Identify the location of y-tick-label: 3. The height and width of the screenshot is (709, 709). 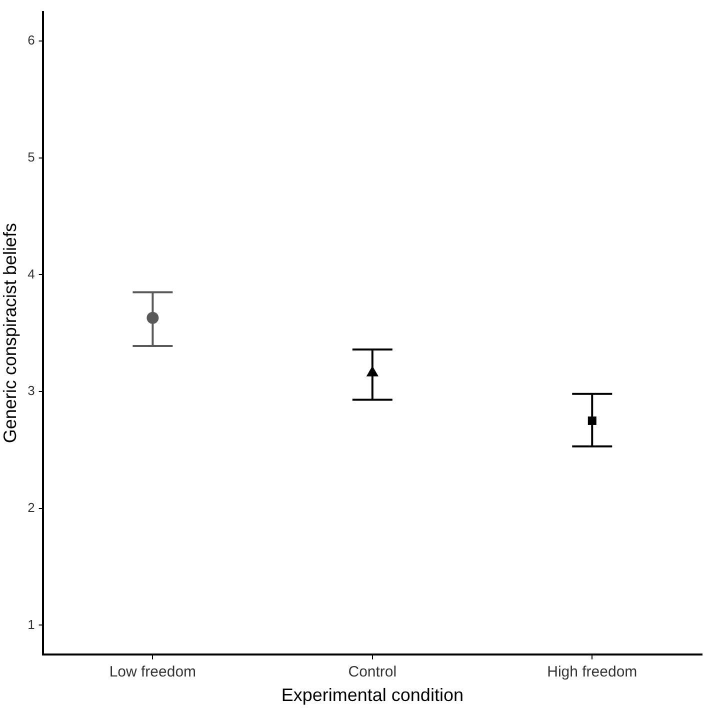
(31, 390).